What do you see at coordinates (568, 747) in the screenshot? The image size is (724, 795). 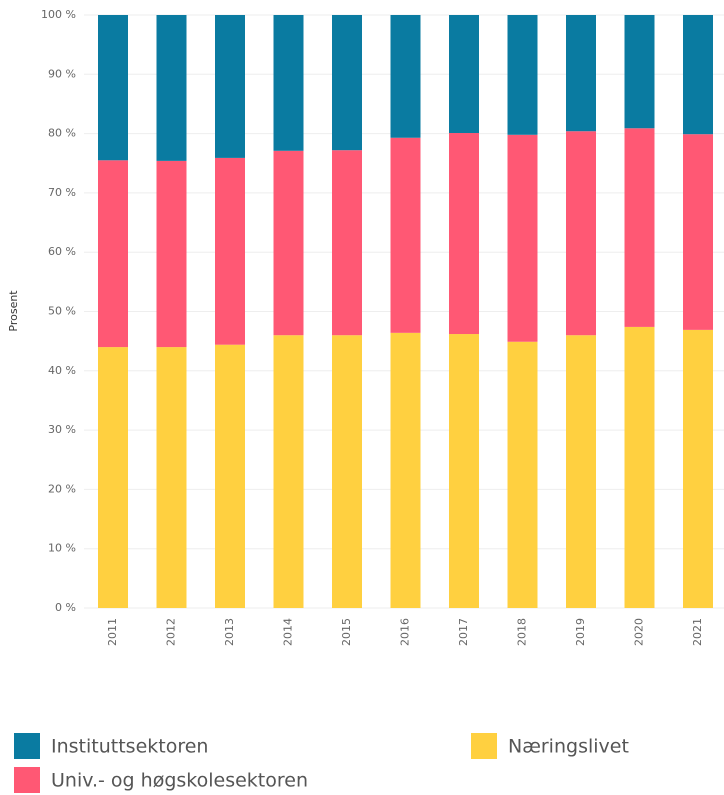 I see `legend-label: Næringslivet` at bounding box center [568, 747].